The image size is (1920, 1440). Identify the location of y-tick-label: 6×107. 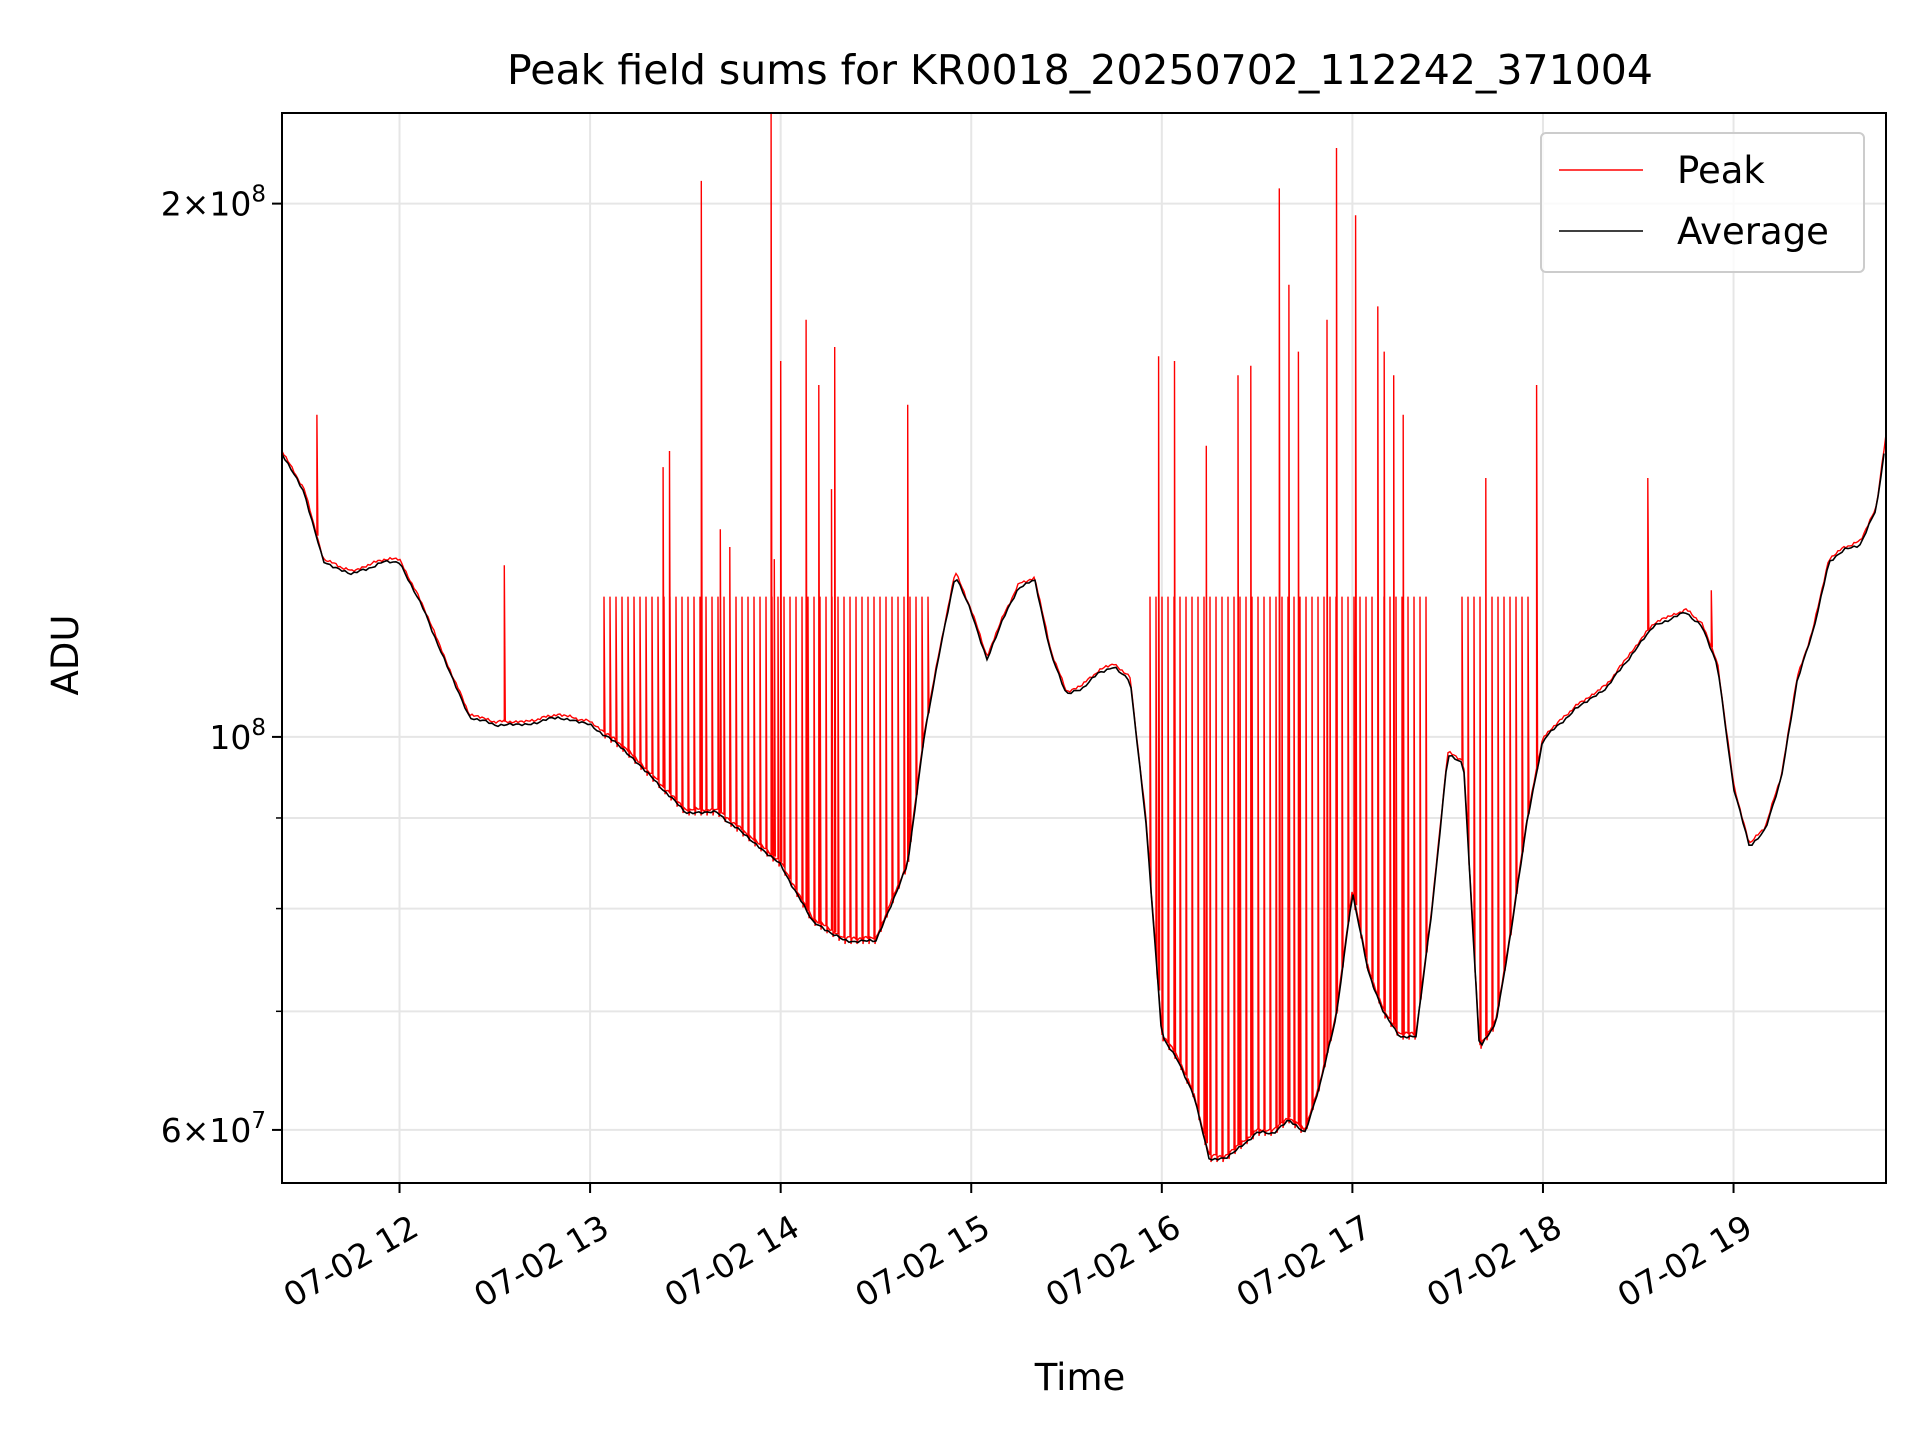
(213, 1129).